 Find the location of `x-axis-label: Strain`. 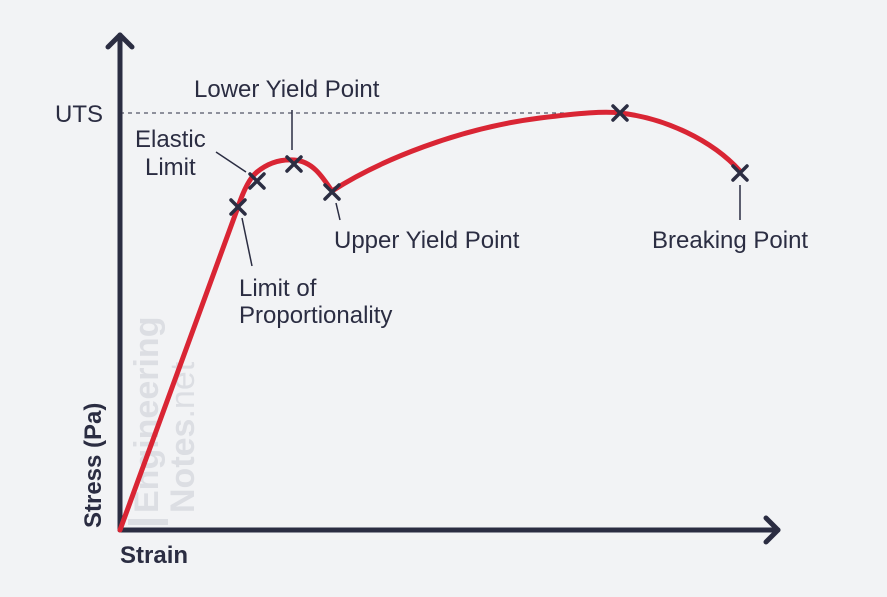

x-axis-label: Strain is located at coordinates (154, 555).